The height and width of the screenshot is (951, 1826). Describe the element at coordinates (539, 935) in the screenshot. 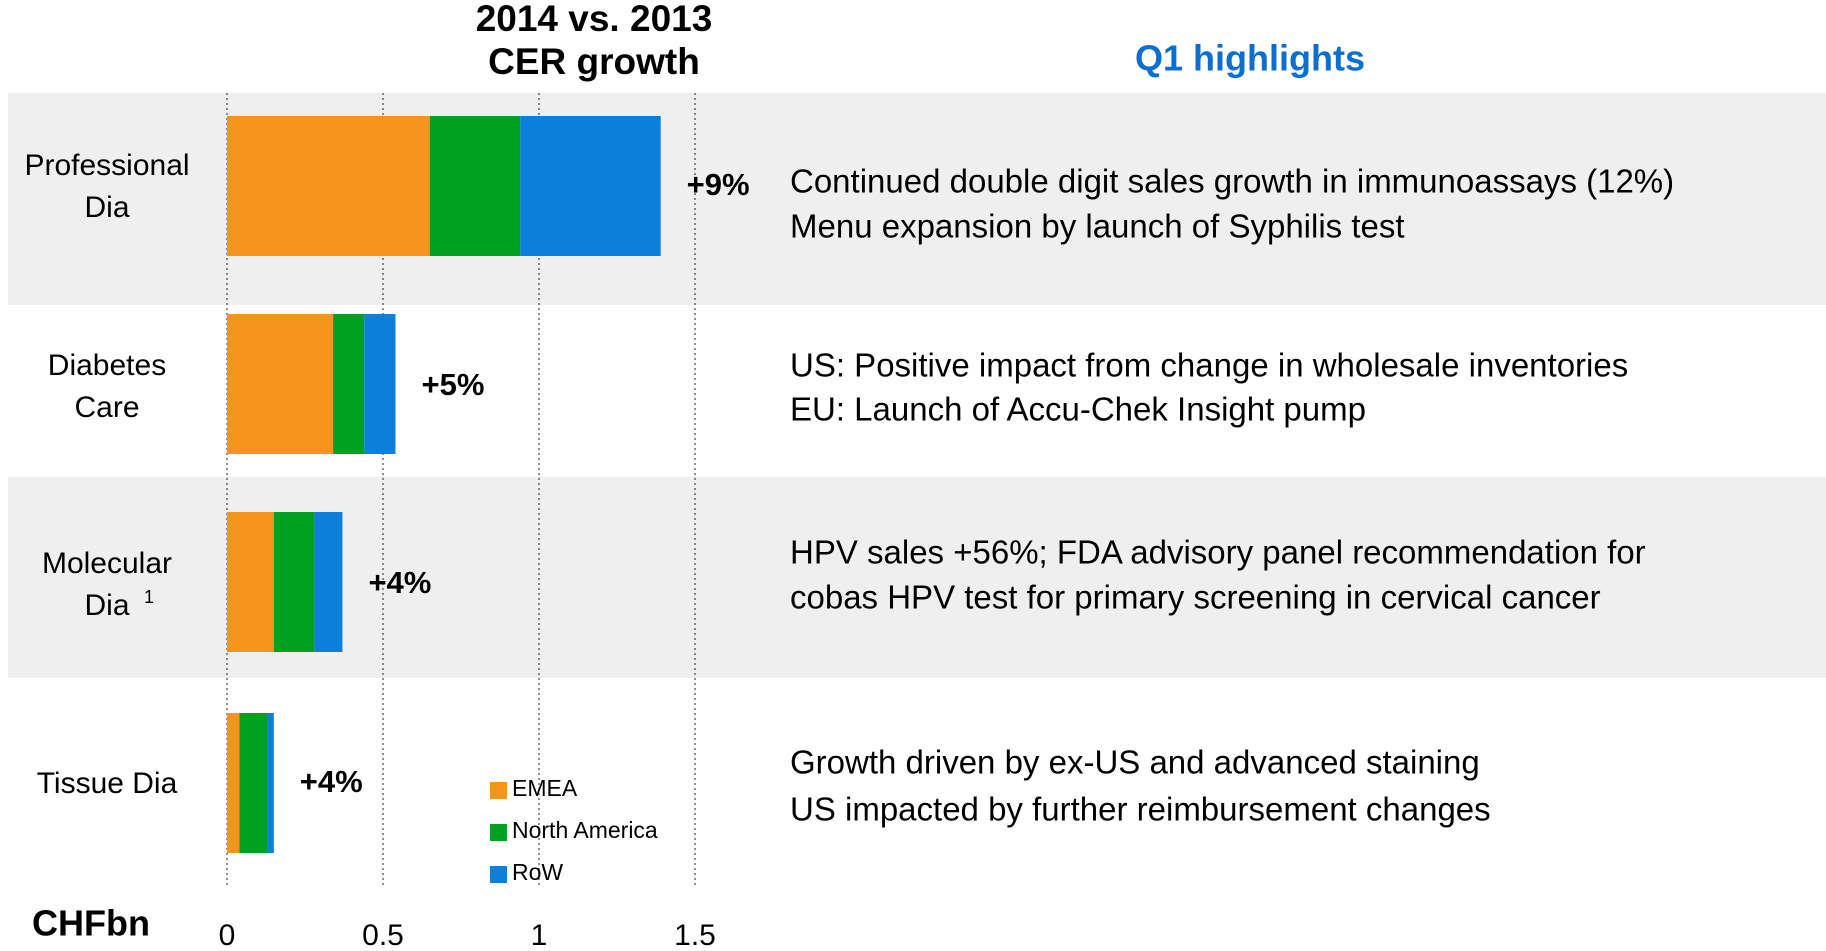

I see `x-tick-label: 1` at that location.